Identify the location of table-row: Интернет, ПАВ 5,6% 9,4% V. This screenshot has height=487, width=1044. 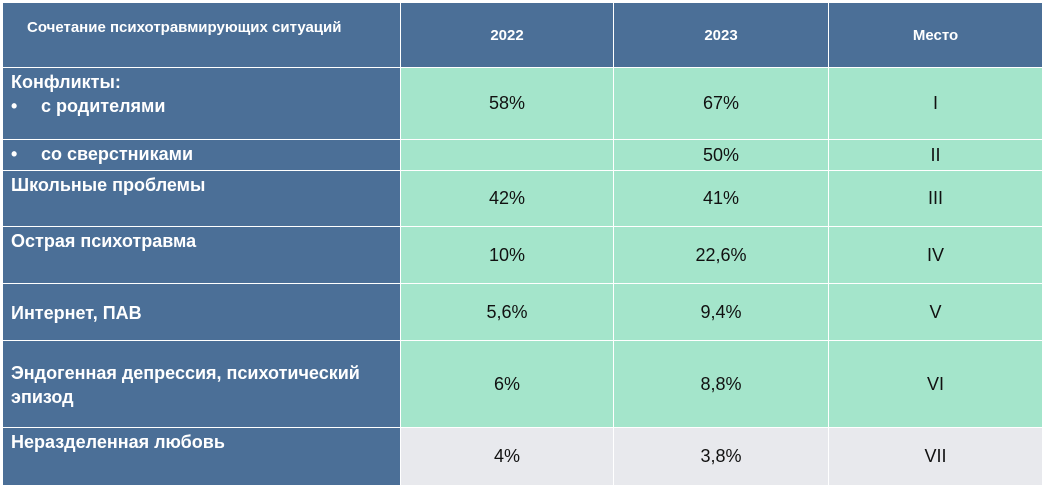
(522, 312).